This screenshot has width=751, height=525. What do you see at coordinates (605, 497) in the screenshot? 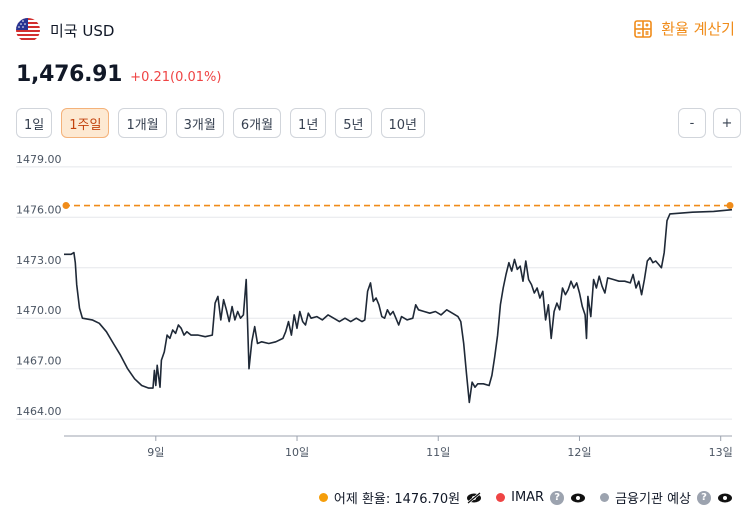
I see `legend-institution-dot` at bounding box center [605, 497].